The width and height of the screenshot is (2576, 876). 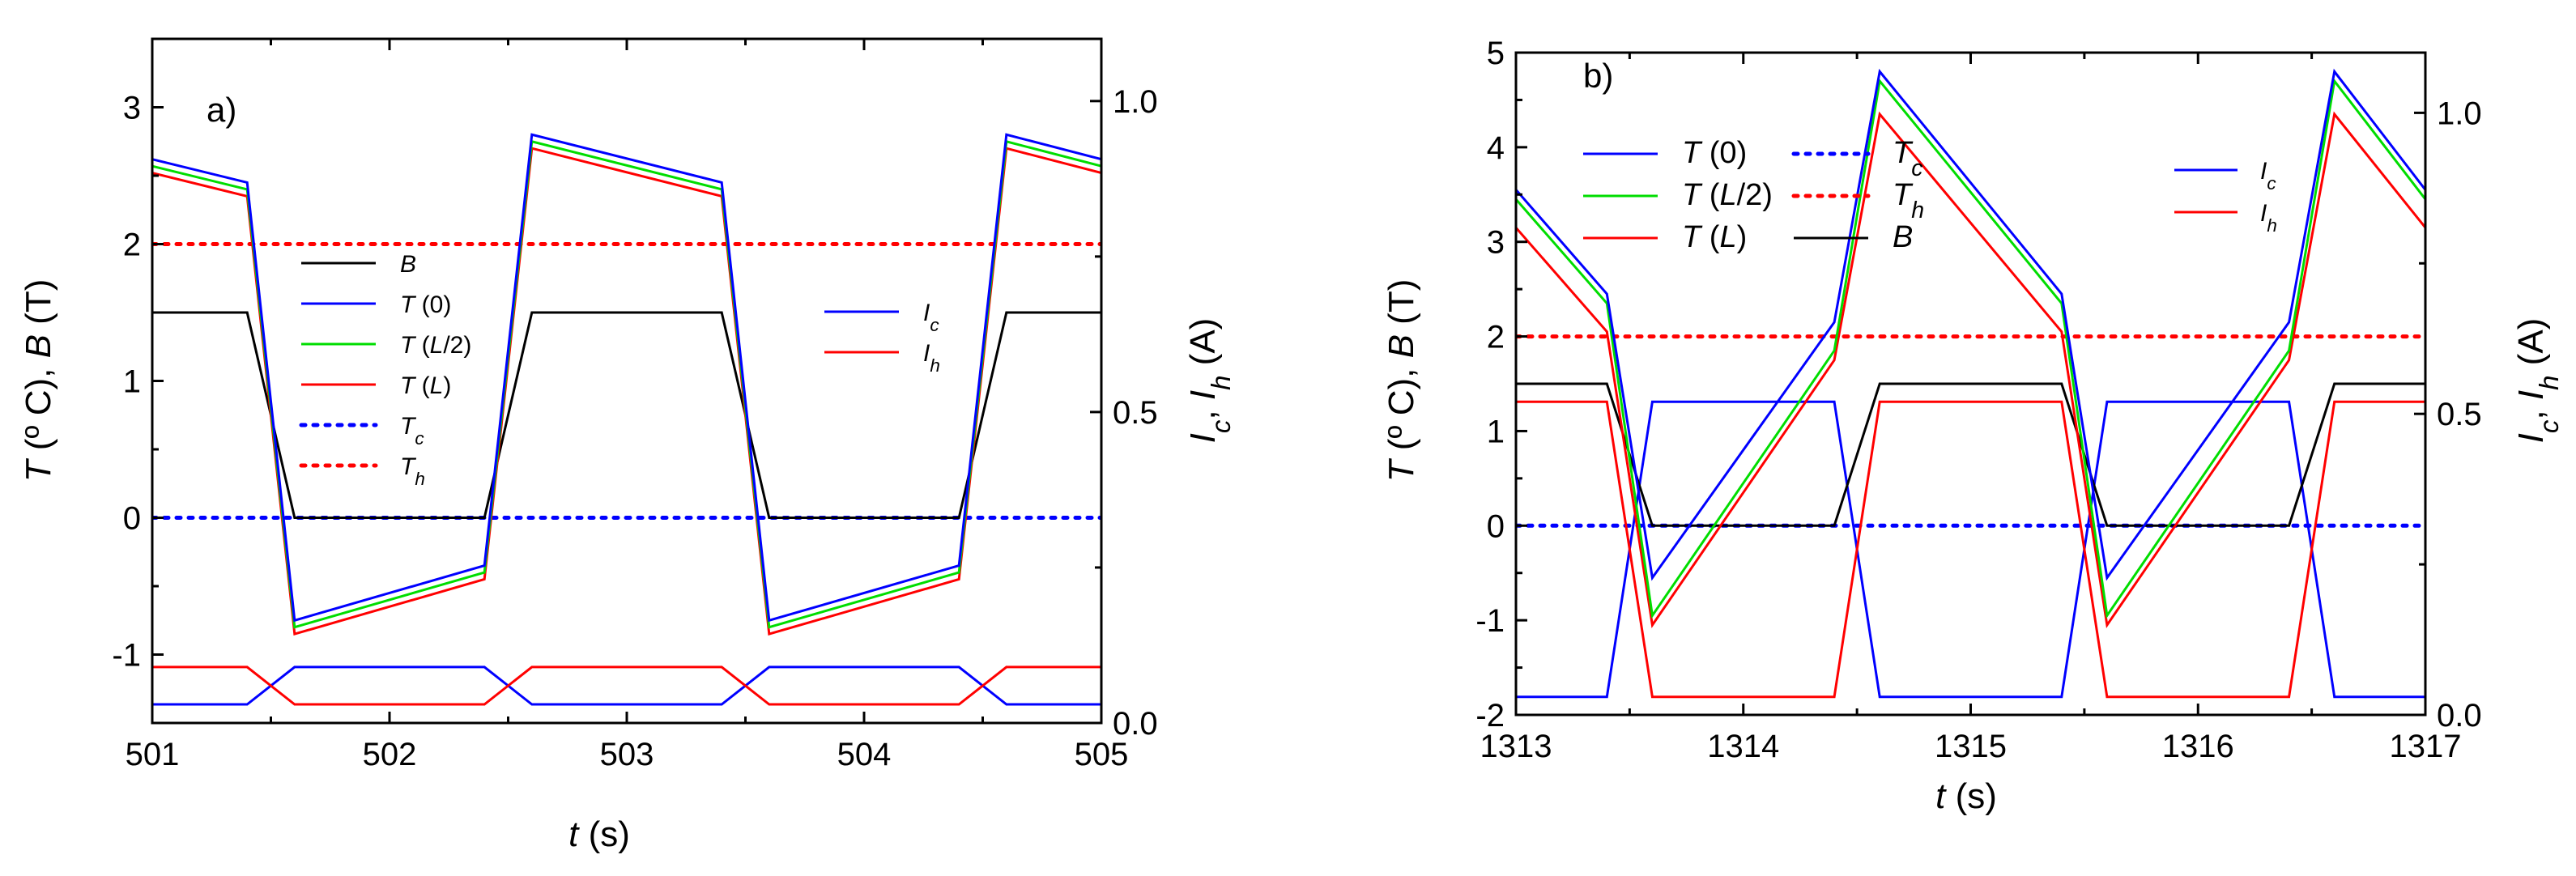 I want to click on x-tick-label: 1316, so click(x=2198, y=746).